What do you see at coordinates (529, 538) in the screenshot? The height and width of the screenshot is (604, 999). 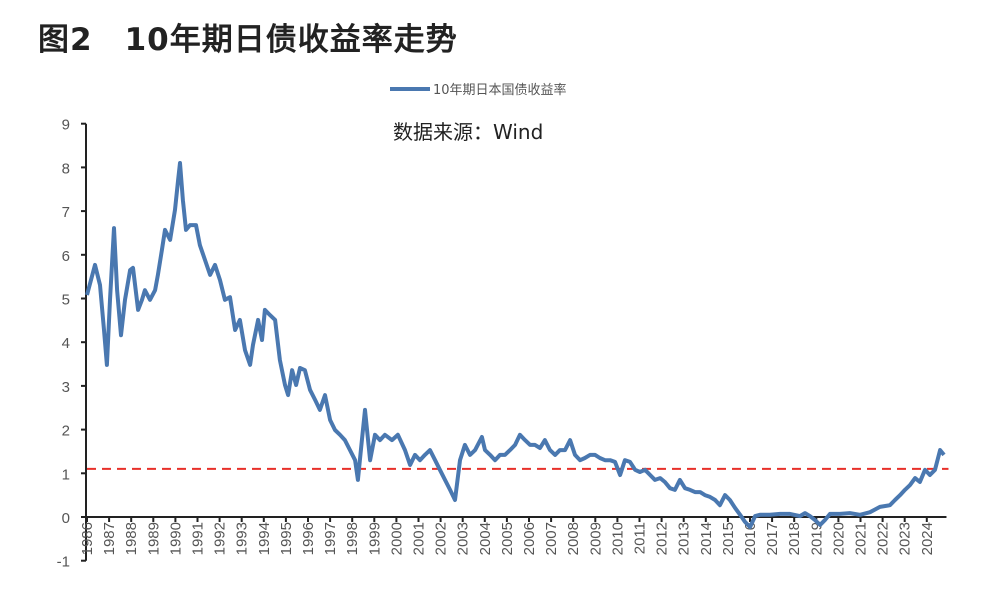 I see `x-tick-label: 2006` at bounding box center [529, 538].